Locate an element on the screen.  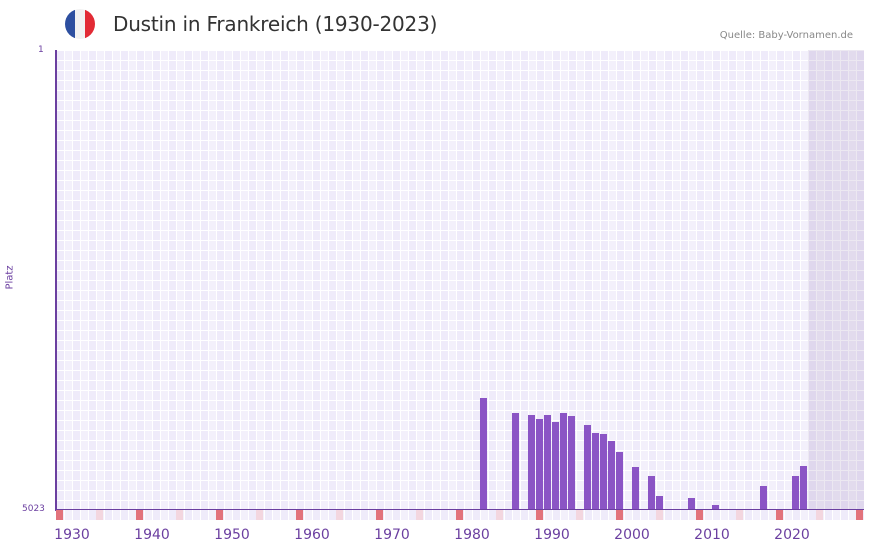
bar-2020 is located at coordinates (795, 493).